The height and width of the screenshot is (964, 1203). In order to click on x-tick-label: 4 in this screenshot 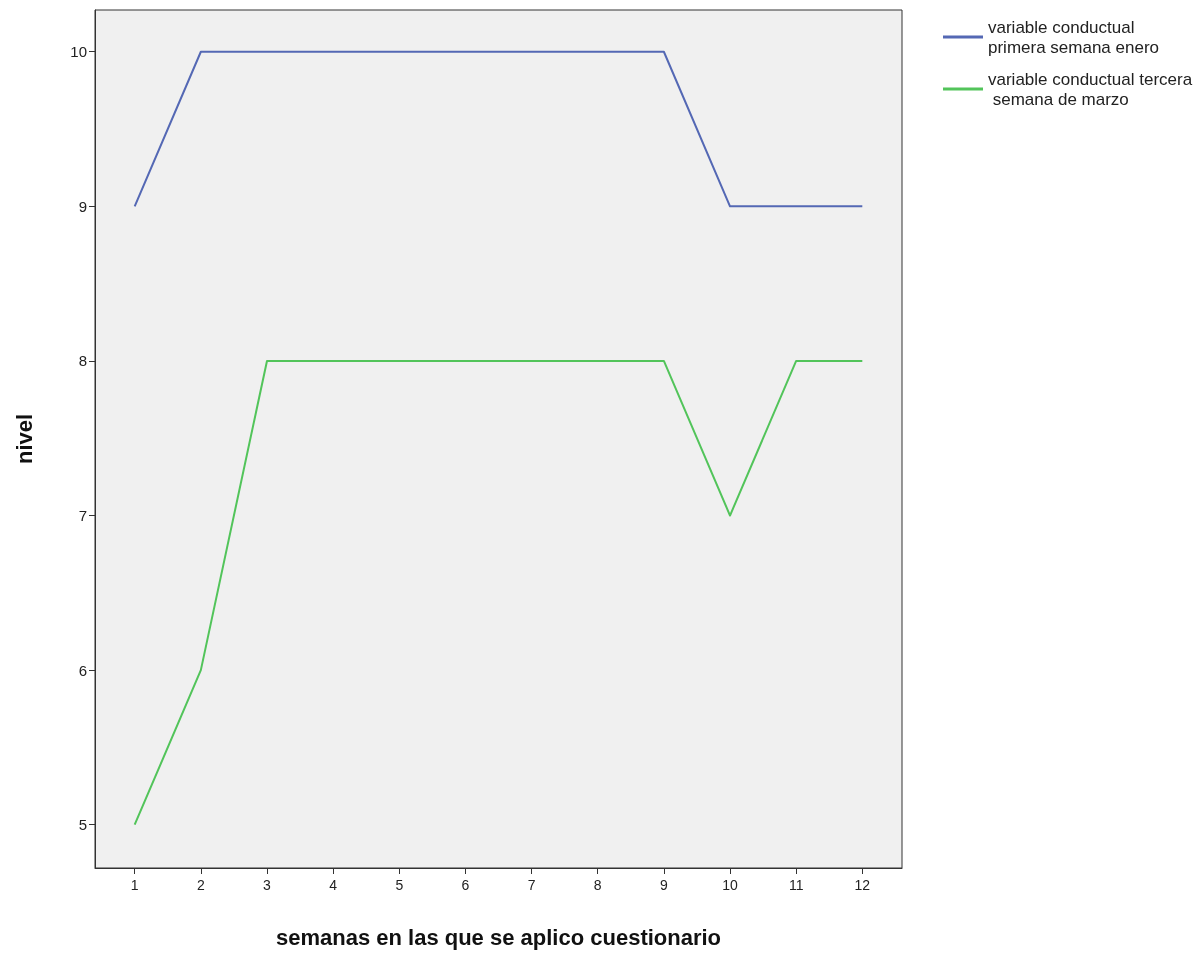, I will do `click(333, 885)`.